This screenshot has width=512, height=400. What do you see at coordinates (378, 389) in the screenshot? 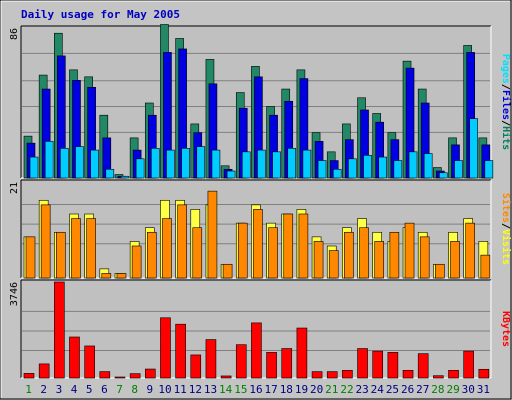
I see `day-label: 24` at bounding box center [378, 389].